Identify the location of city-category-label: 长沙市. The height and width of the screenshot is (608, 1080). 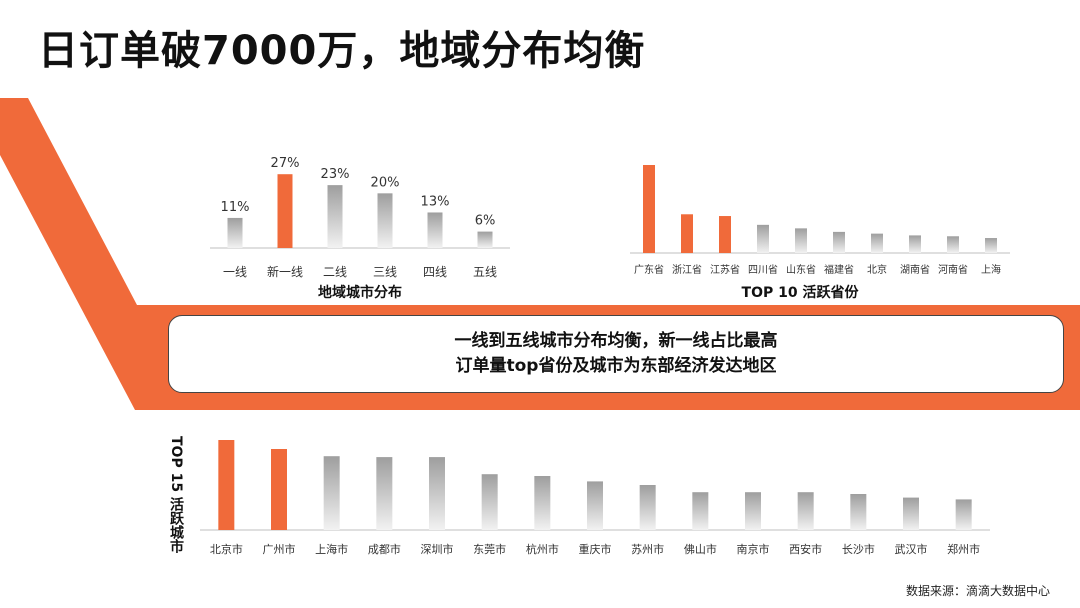
(858, 549).